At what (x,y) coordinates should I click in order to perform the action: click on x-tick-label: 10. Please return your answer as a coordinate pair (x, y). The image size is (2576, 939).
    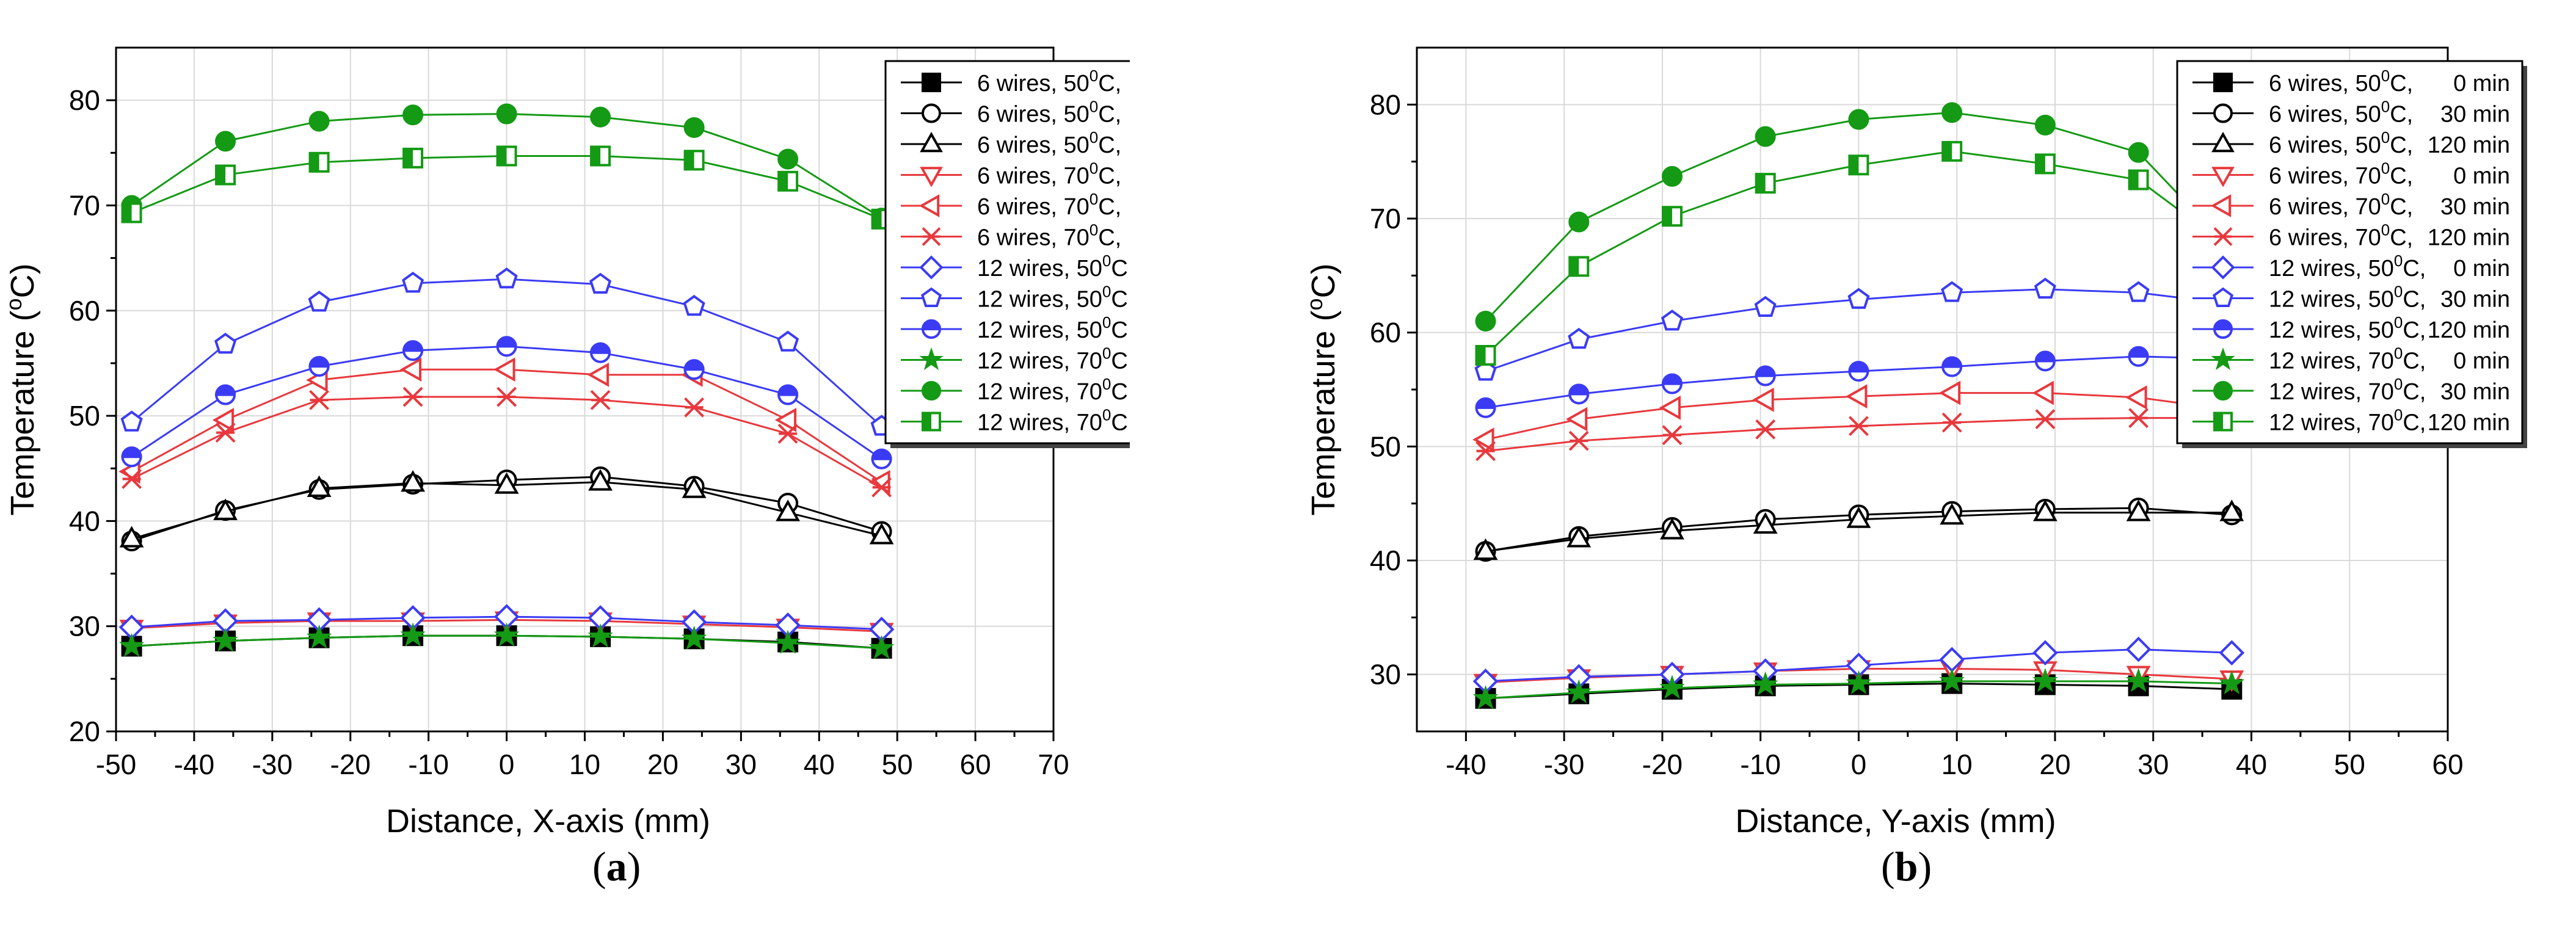
    Looking at the image, I should click on (584, 764).